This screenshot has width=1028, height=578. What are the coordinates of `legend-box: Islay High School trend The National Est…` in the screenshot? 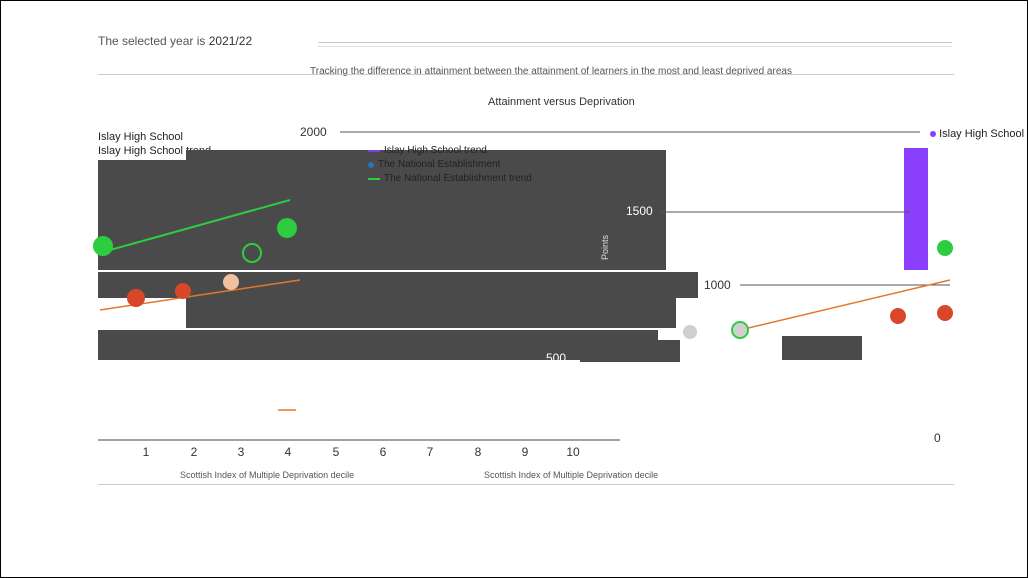 It's located at (450, 165).